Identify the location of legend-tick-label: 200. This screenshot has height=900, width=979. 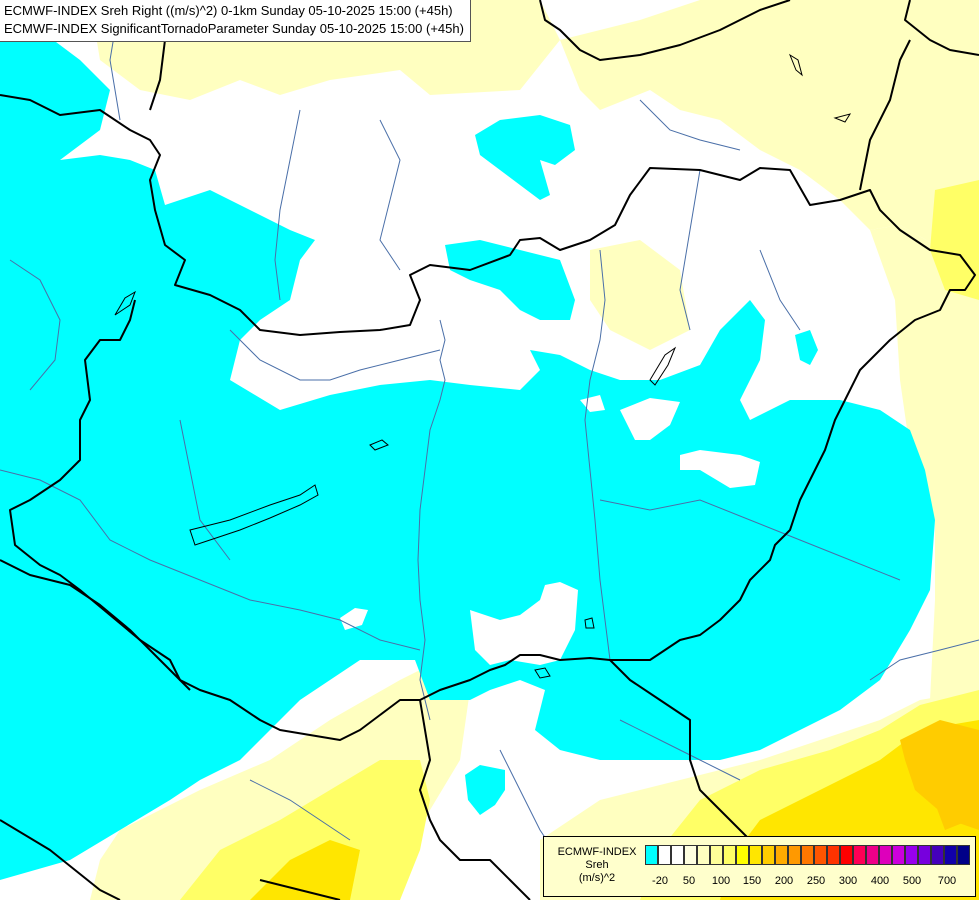
(784, 881).